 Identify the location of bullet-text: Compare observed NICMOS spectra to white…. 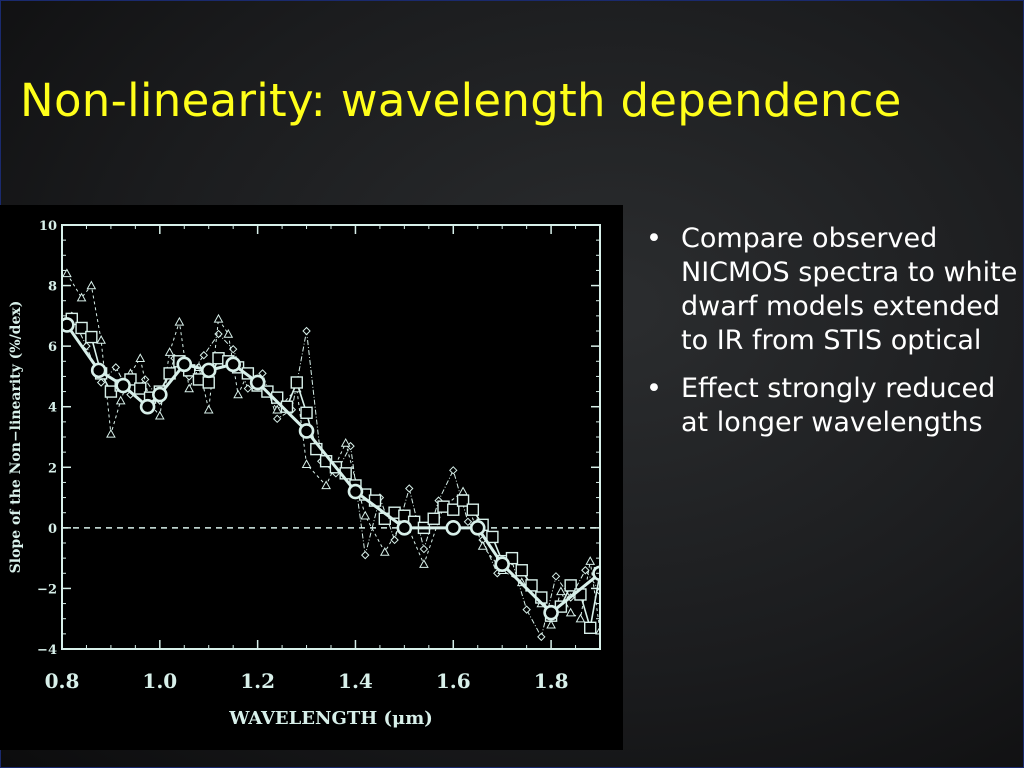
(849, 289).